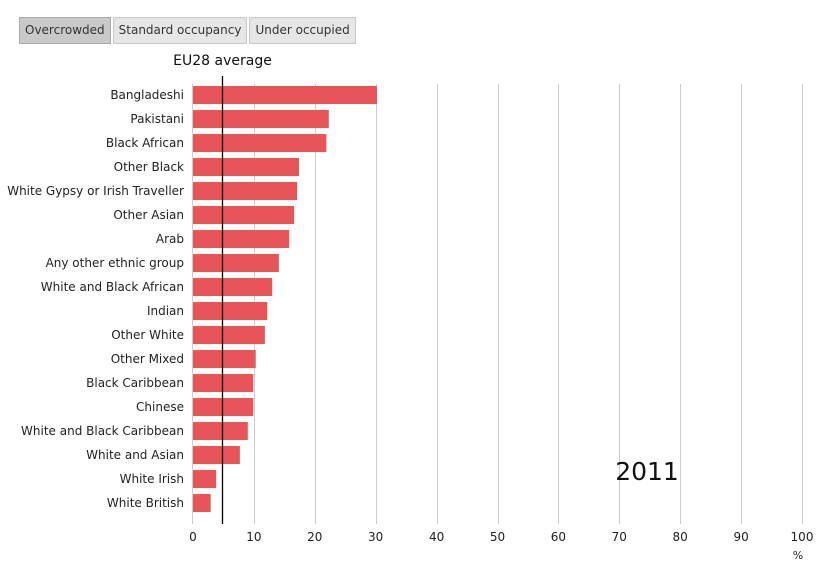  What do you see at coordinates (112, 287) in the screenshot?
I see `category-label: White and Black African` at bounding box center [112, 287].